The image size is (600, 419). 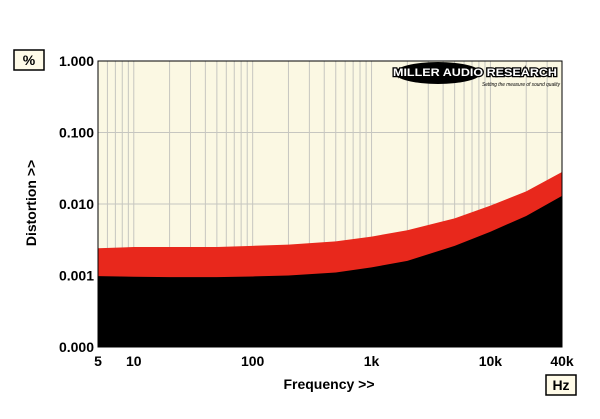 I want to click on x-axis-title: Frequency >>, so click(x=328, y=384).